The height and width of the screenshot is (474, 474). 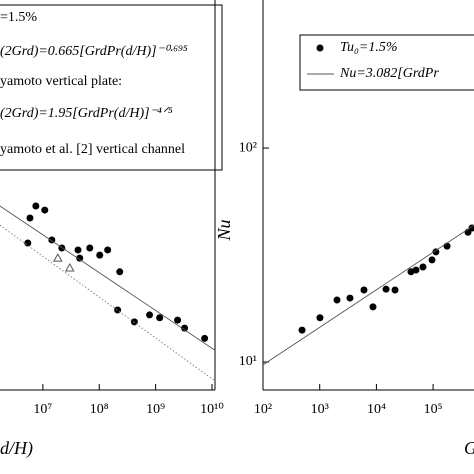 I want to click on x-tick-label: 10³, so click(x=320, y=409).